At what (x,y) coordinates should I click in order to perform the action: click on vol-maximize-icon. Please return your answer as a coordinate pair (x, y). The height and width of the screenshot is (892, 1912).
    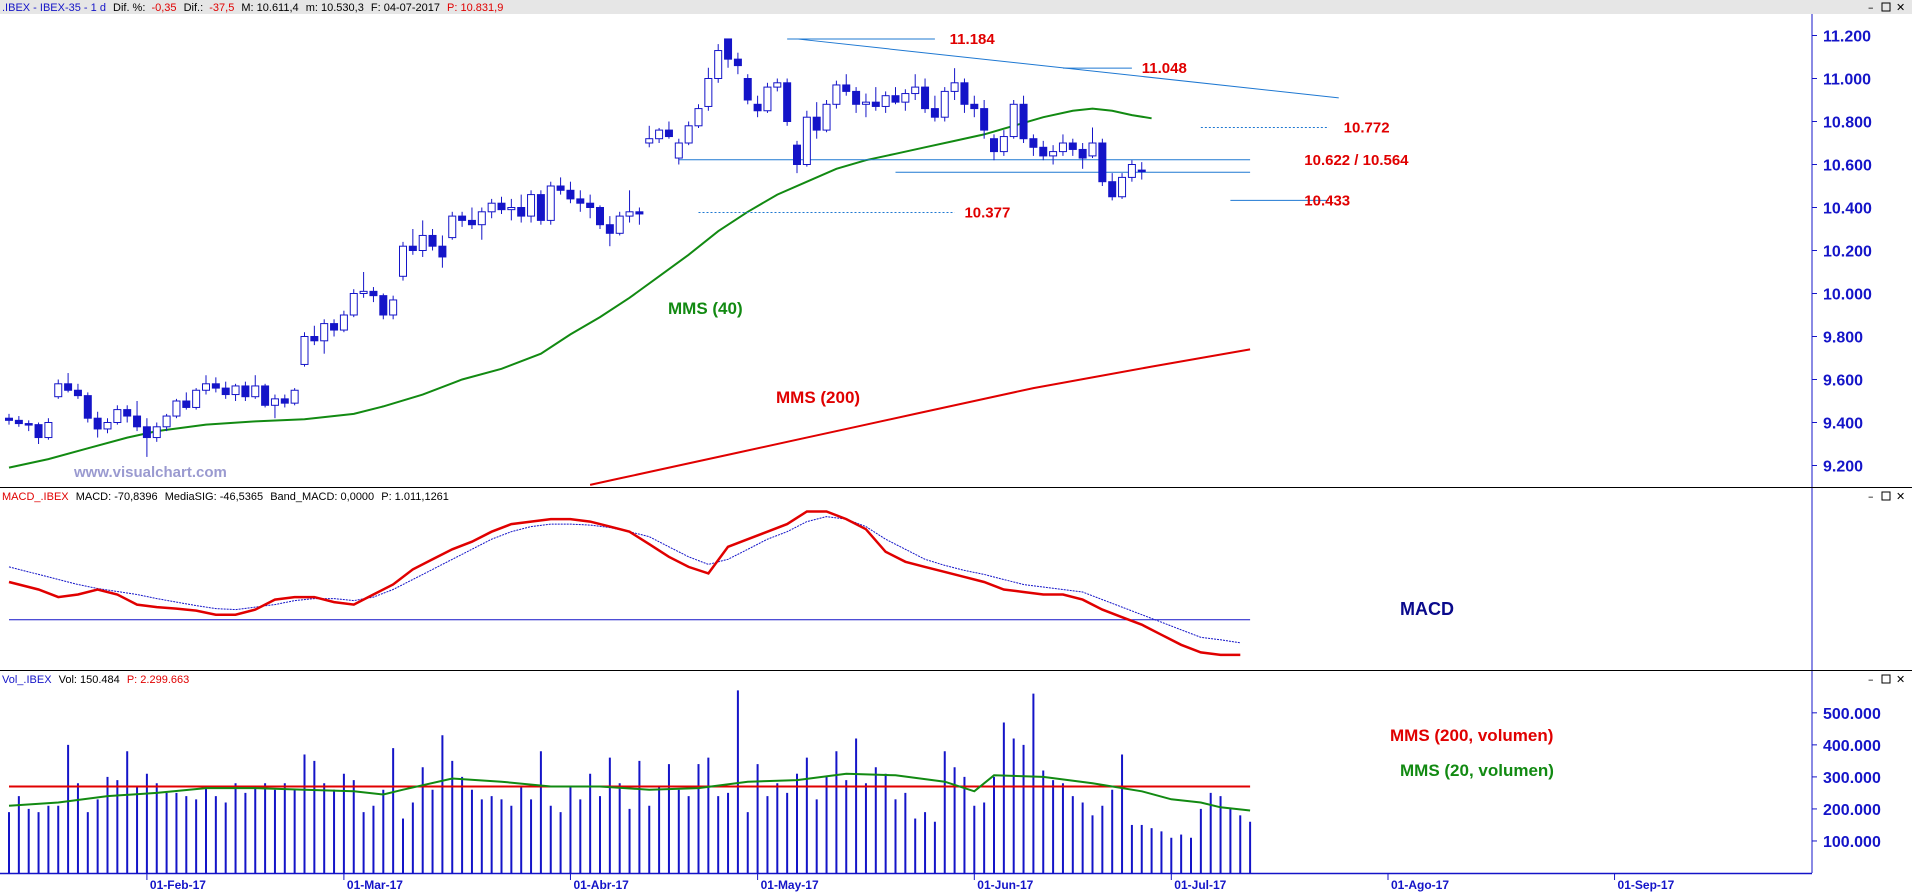
    Looking at the image, I should click on (1886, 679).